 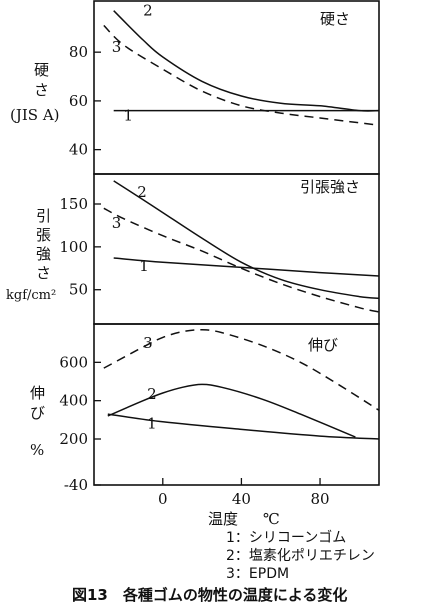 What do you see at coordinates (144, 266) in the screenshot?
I see `series-1-label-1: 1` at bounding box center [144, 266].